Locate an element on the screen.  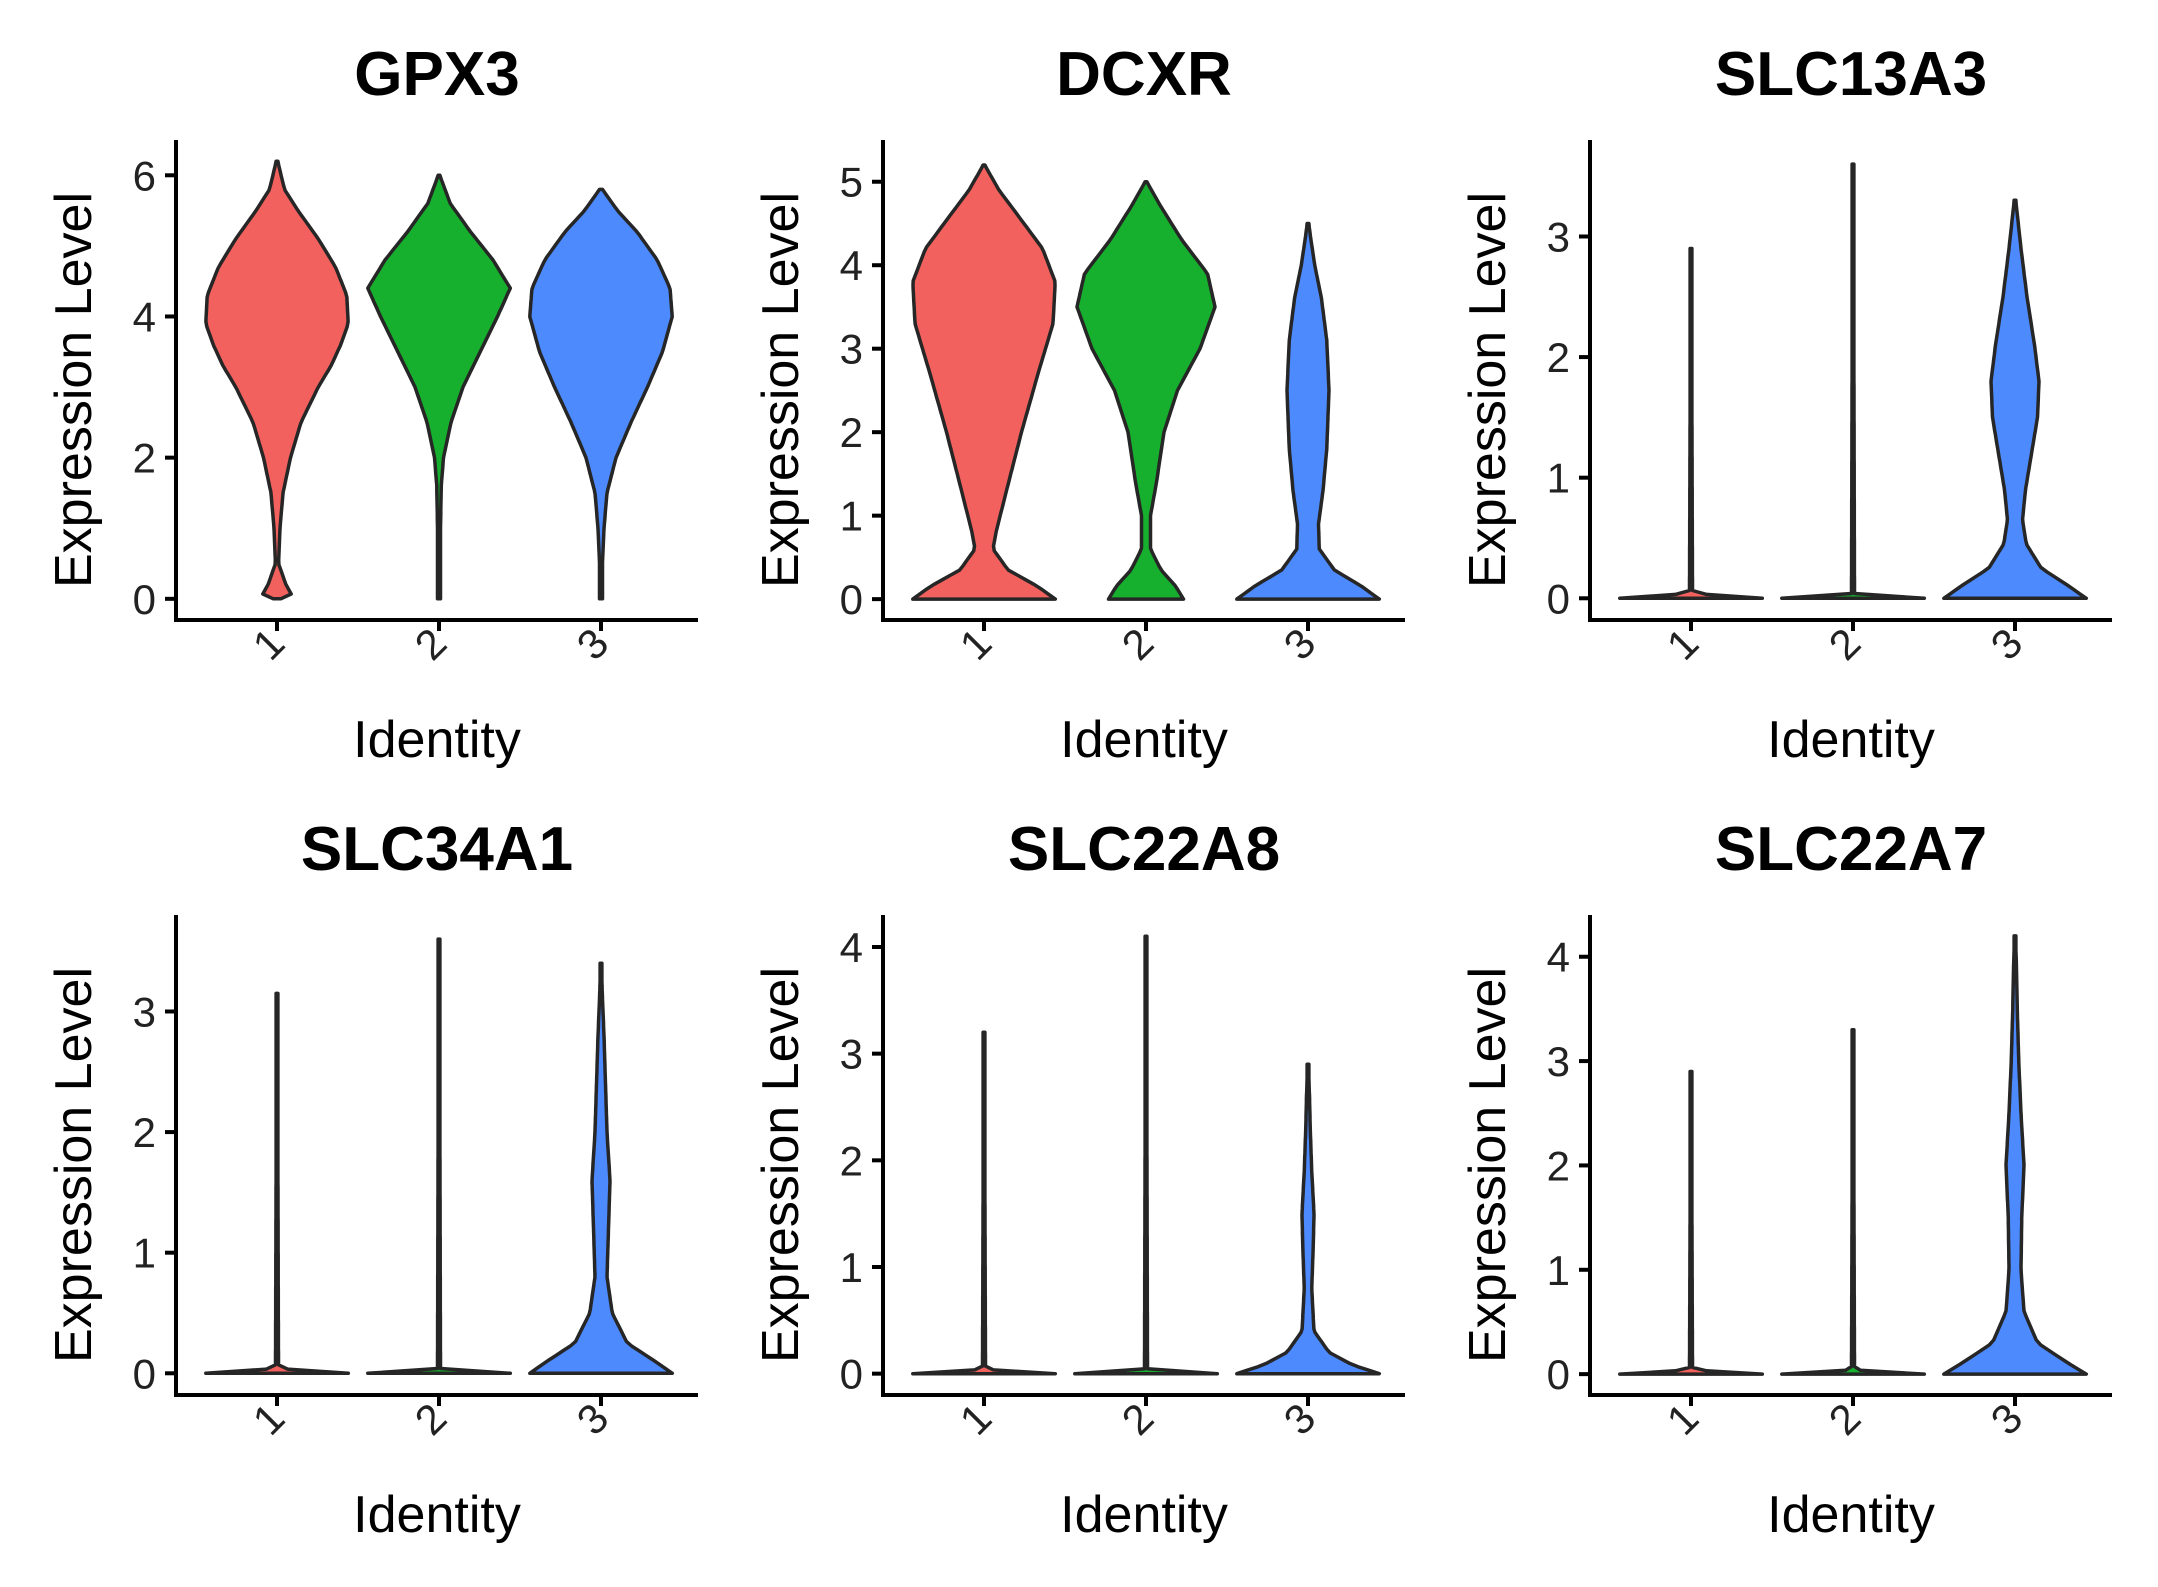
panel-title: SLC34A1 is located at coordinates (437, 849).